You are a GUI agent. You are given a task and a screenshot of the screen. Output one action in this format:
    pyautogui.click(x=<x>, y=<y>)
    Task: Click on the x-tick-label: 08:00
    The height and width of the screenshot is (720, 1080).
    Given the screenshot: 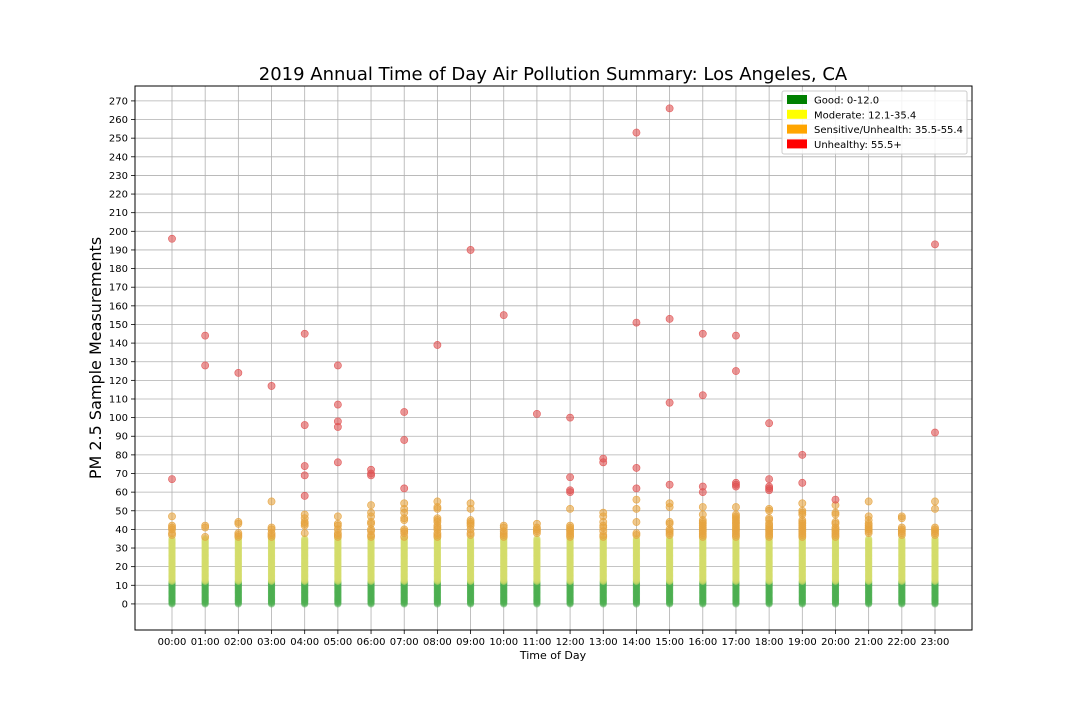 What is the action you would take?
    pyautogui.click(x=437, y=642)
    